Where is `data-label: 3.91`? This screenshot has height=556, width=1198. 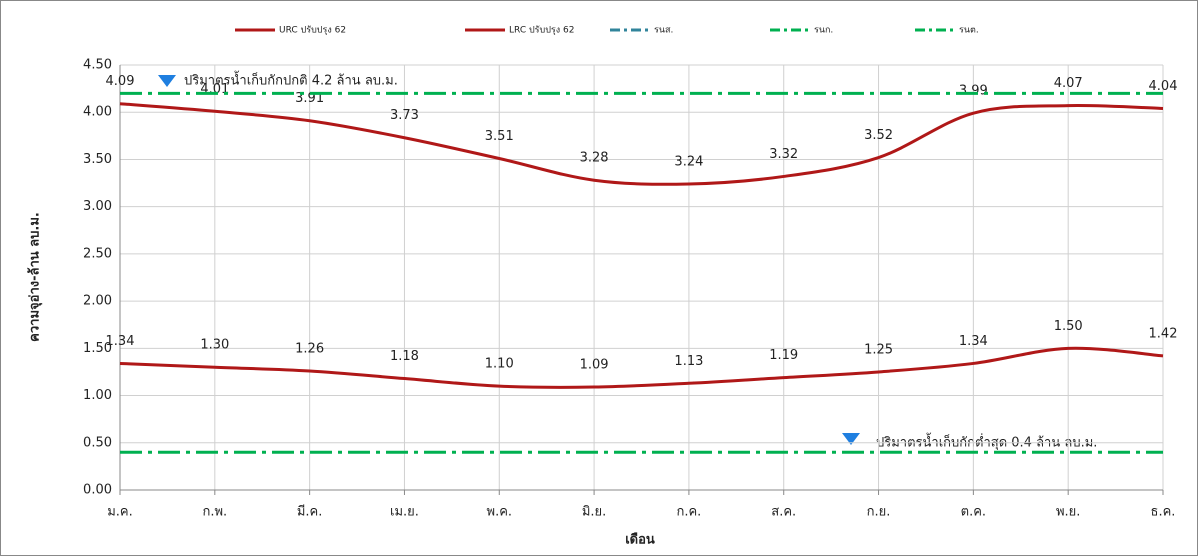 data-label: 3.91 is located at coordinates (309, 98).